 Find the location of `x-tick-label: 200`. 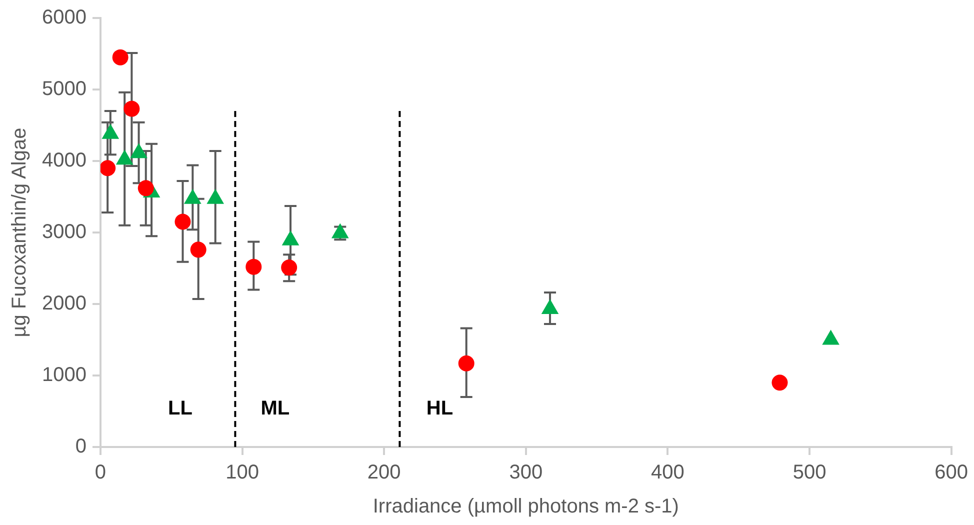

x-tick-label: 200 is located at coordinates (384, 473).